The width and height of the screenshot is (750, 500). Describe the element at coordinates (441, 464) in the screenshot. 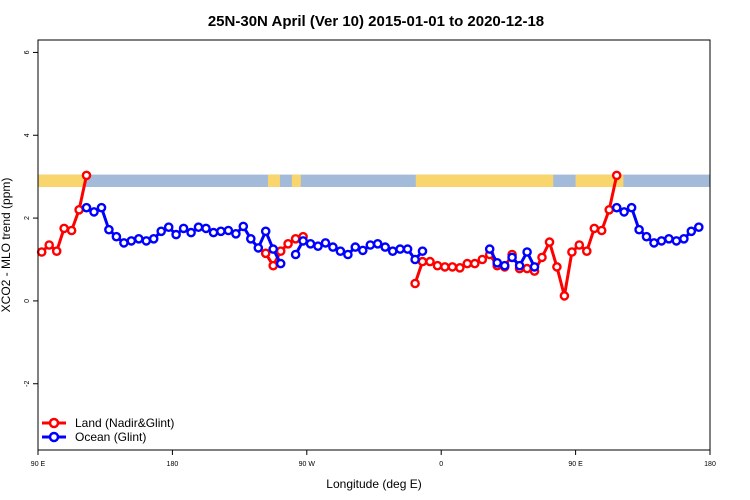

I see `x-tick-label: 0` at that location.